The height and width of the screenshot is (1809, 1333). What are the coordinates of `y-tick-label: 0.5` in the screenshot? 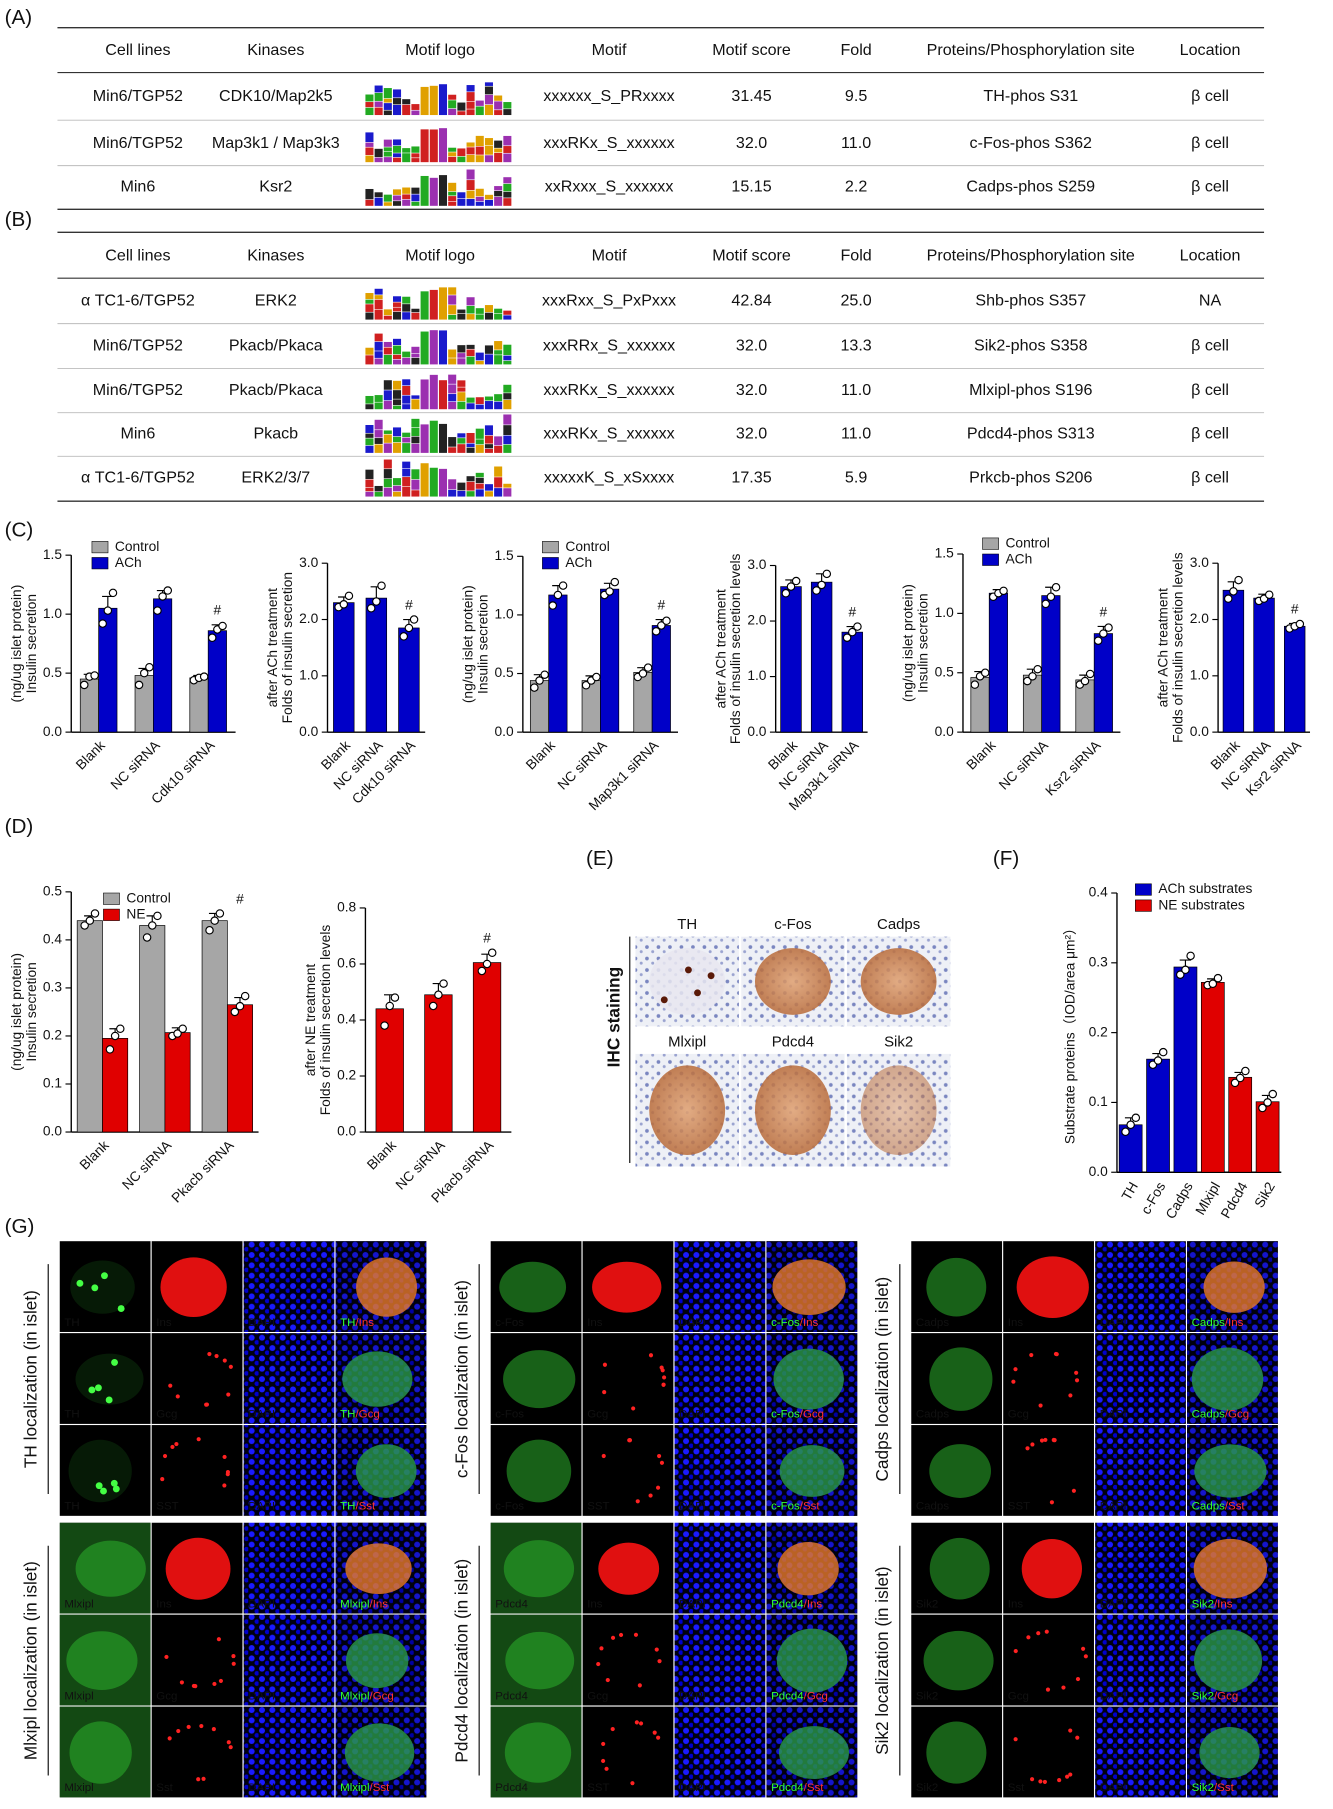 It's located at (504, 672).